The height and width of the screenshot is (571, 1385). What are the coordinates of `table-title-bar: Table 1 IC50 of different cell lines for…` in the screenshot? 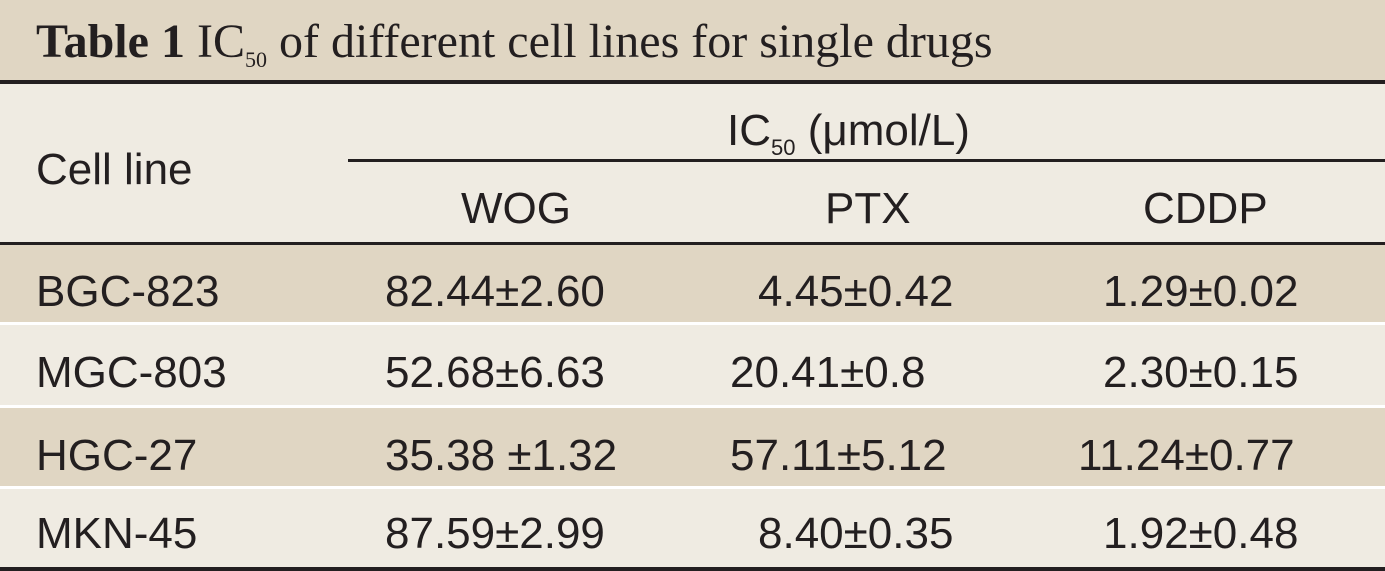 It's located at (692, 40).